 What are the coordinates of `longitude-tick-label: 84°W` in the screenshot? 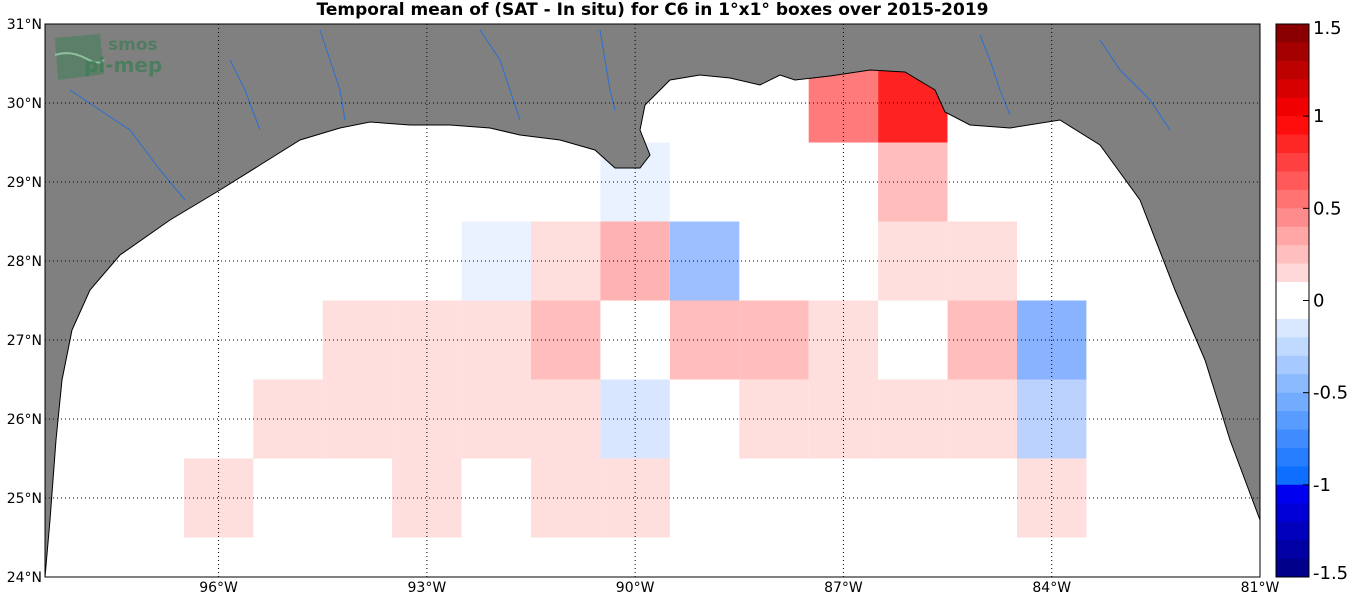 It's located at (1051, 587).